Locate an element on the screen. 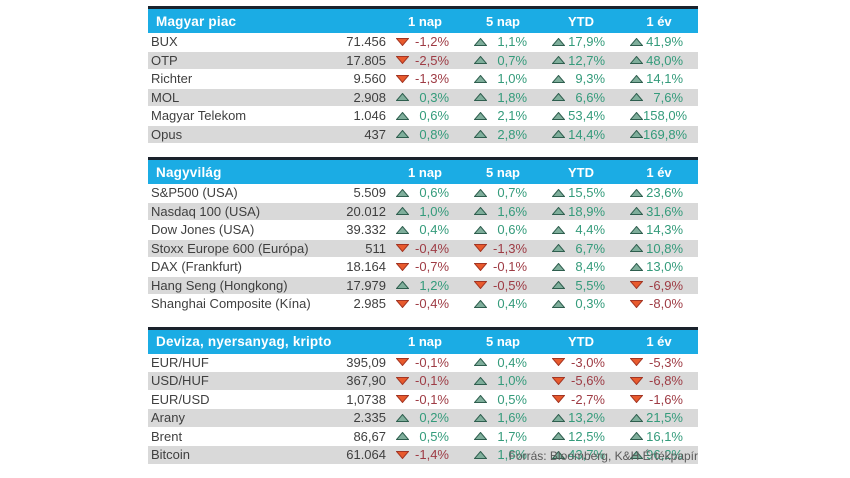  change-cell: -6,8% is located at coordinates (659, 381).